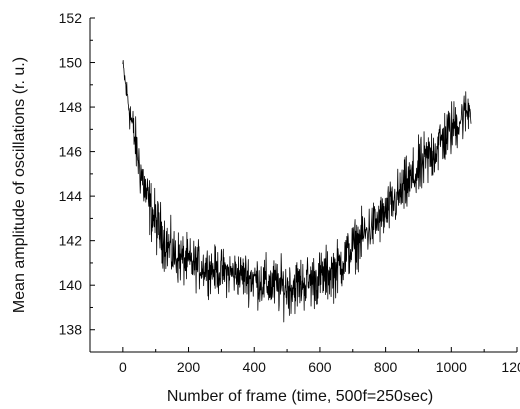  What do you see at coordinates (304, 361) in the screenshot?
I see `x-axis-ticks: 0 200 400 600 800 1000 1200` at bounding box center [304, 361].